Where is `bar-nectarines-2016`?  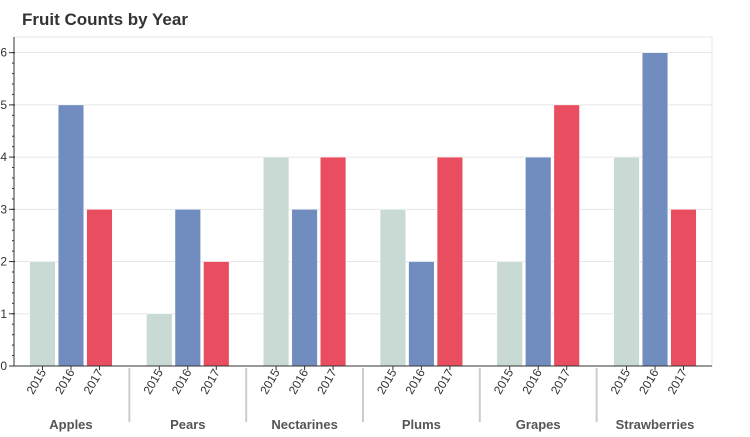 bar-nectarines-2016 is located at coordinates (304, 288).